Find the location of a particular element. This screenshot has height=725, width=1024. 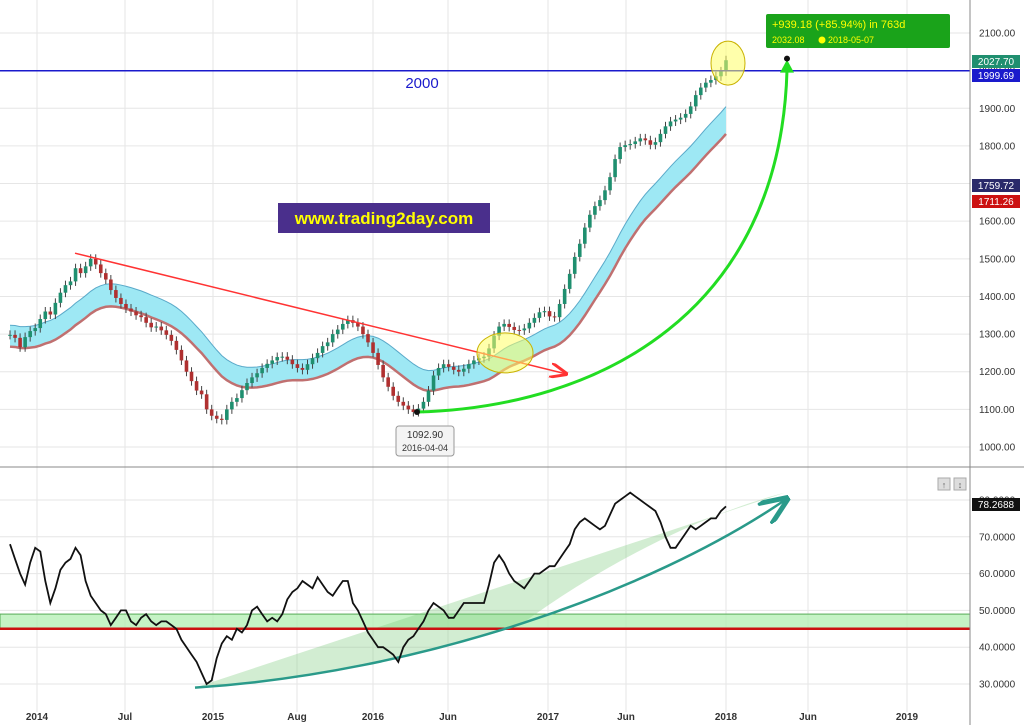

band-lower-badge: 1711.26 is located at coordinates (996, 201).